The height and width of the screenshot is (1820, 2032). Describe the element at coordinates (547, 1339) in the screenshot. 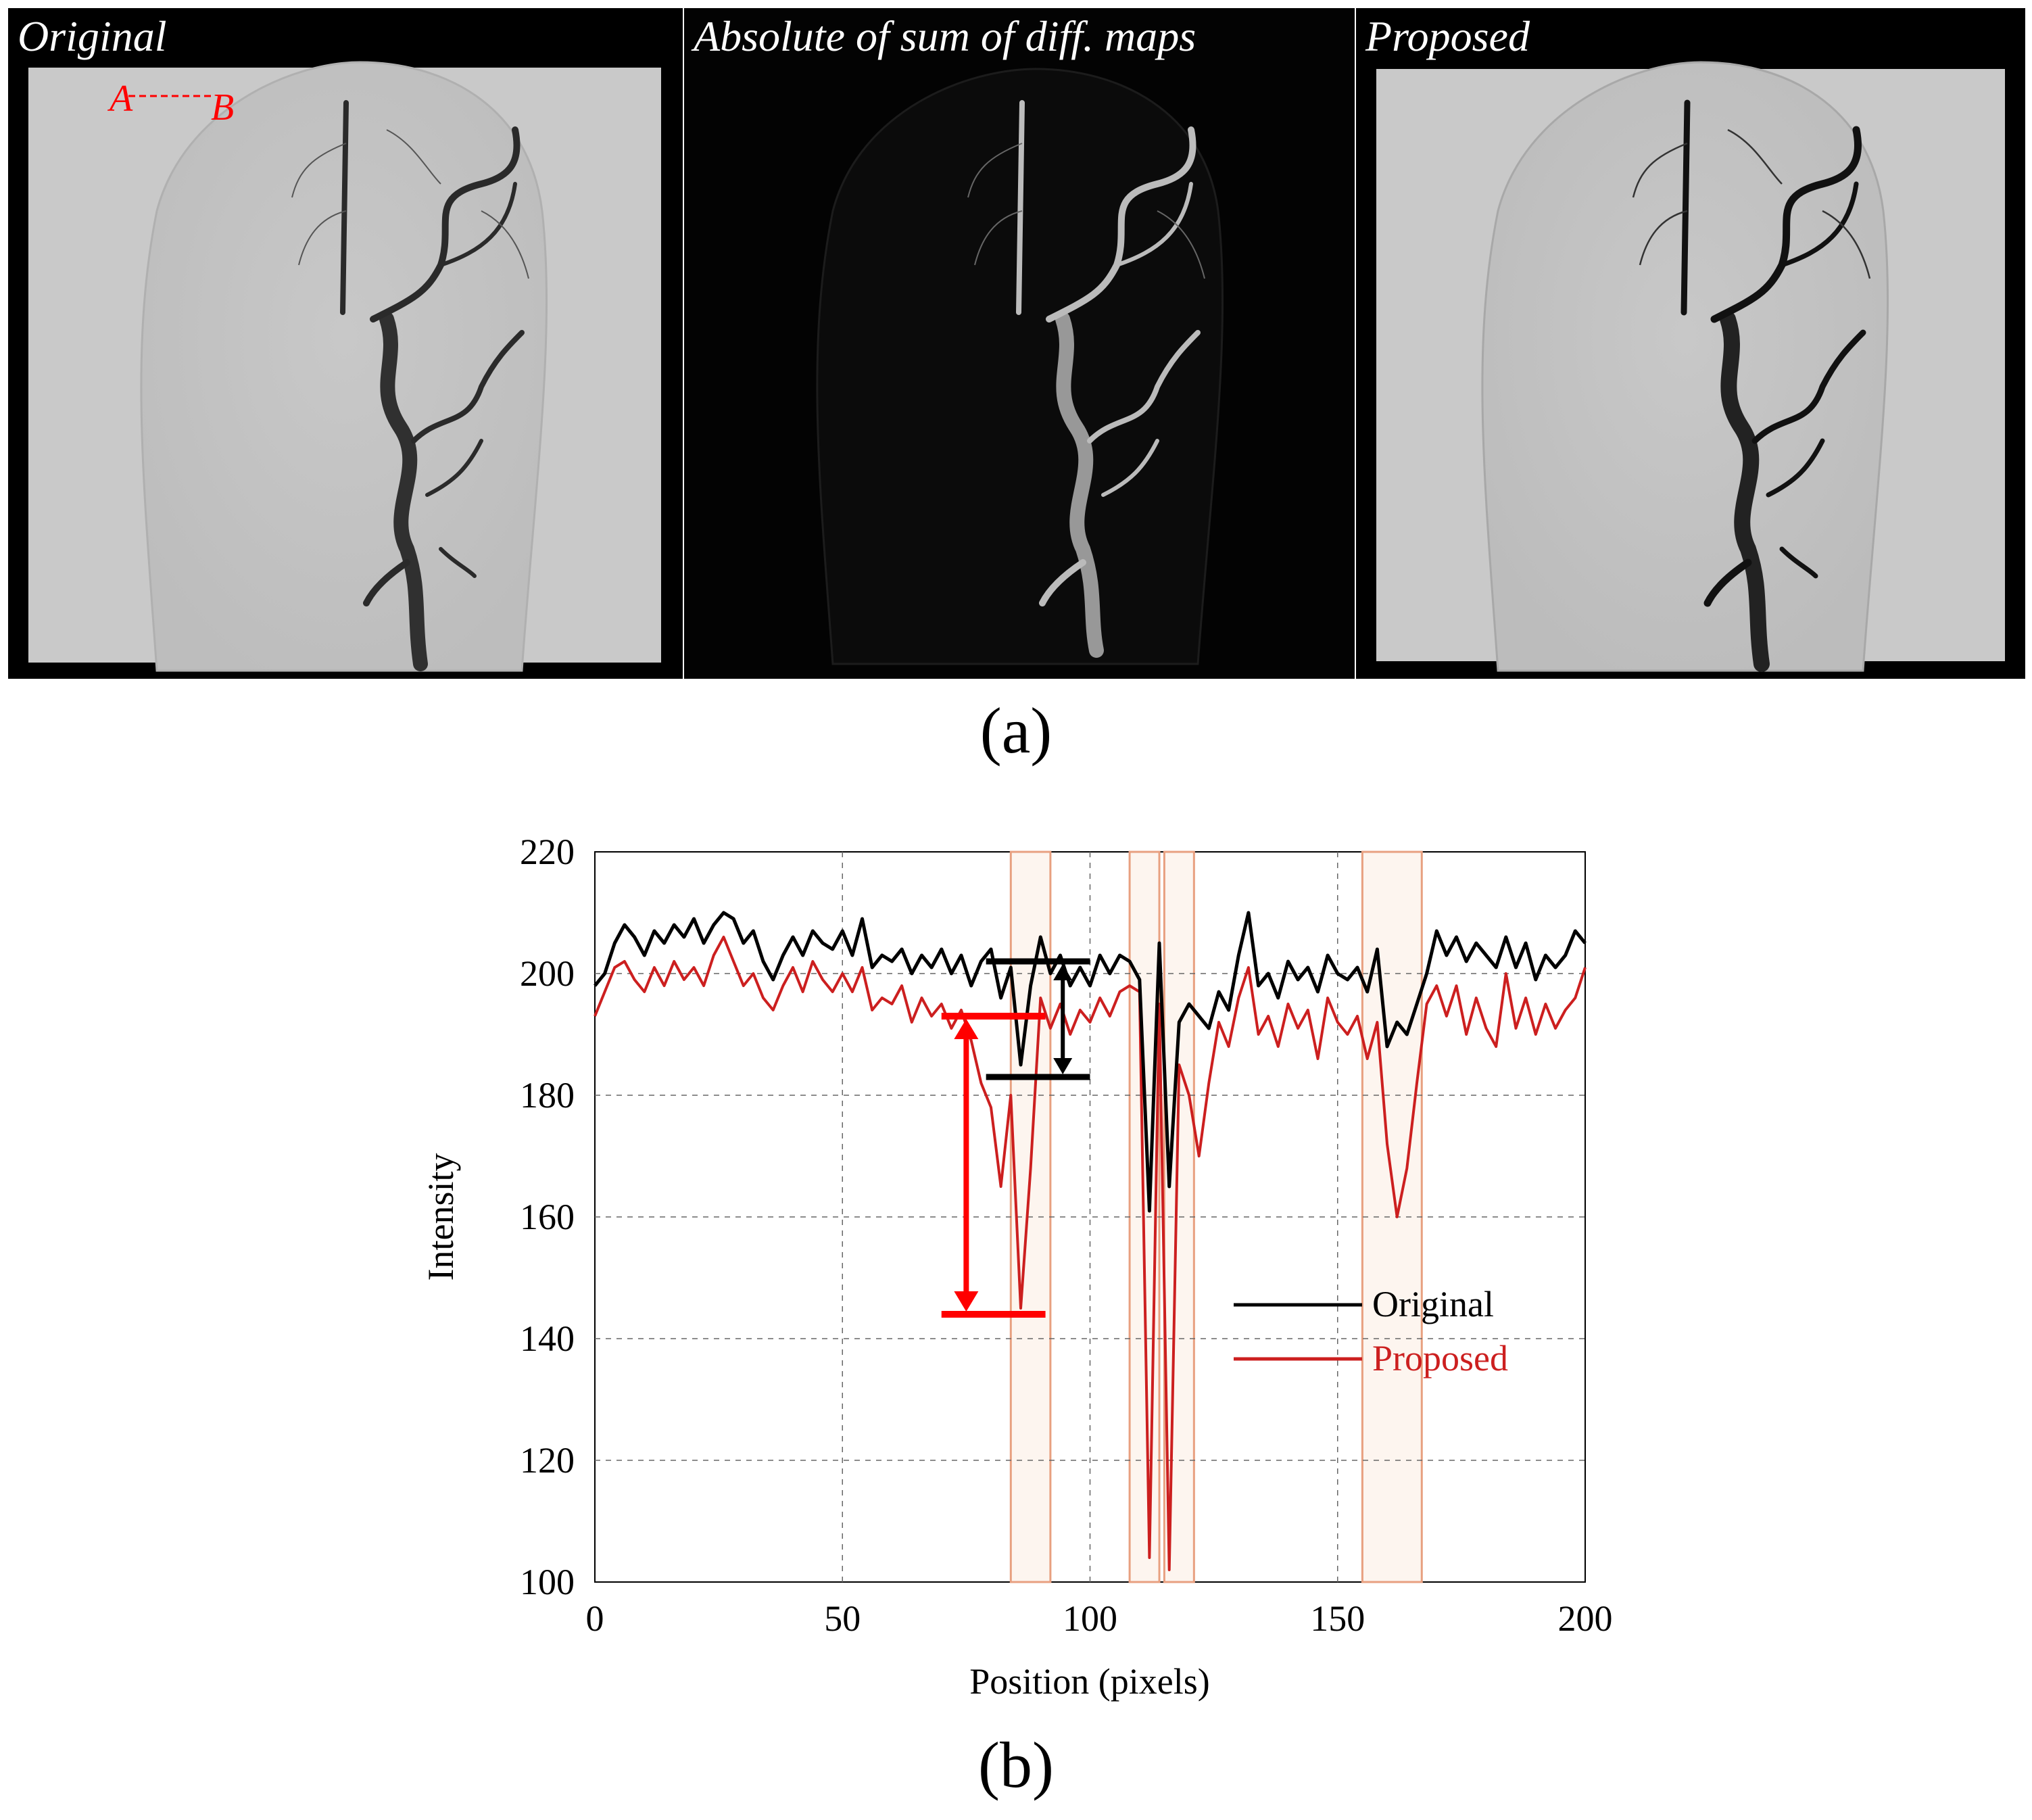

I see `y-tick-label-140: 140` at that location.